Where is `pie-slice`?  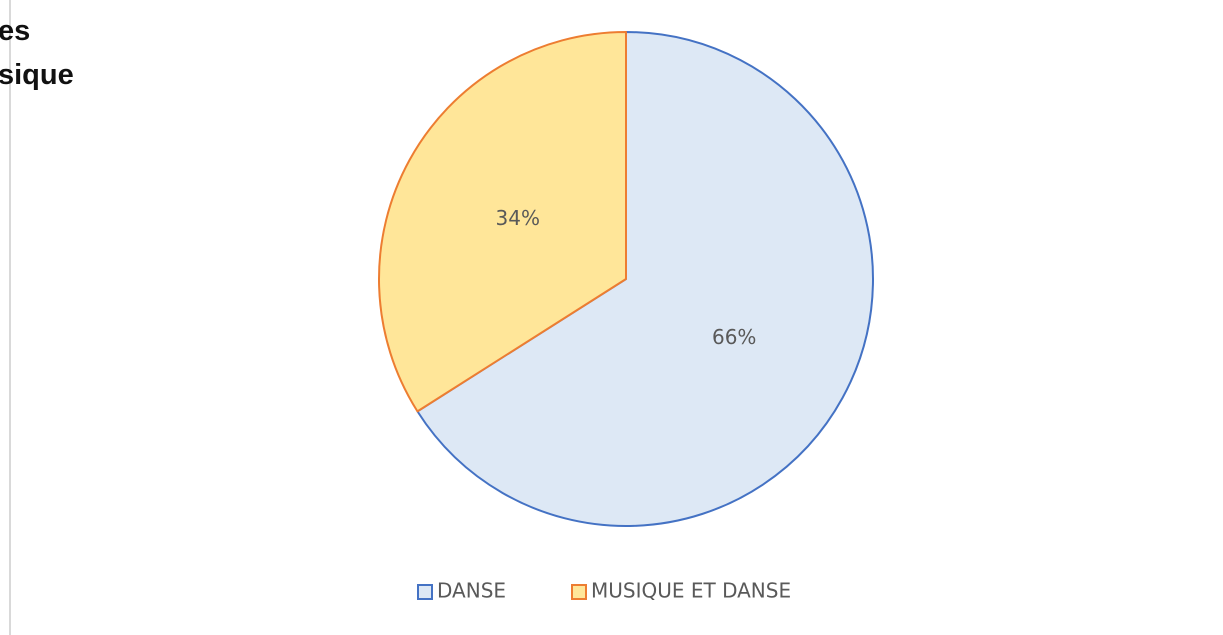
pie-slice is located at coordinates (502, 222).